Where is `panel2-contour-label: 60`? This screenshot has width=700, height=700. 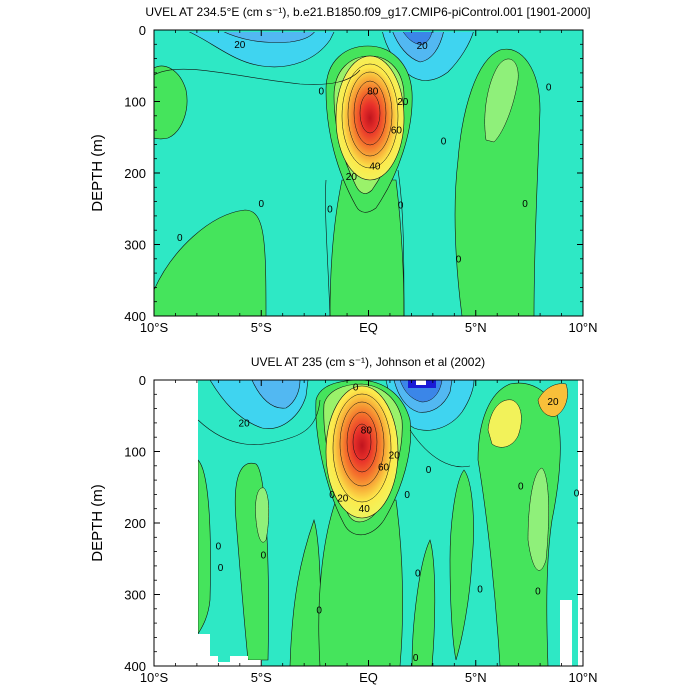
panel2-contour-label: 60 is located at coordinates (384, 468).